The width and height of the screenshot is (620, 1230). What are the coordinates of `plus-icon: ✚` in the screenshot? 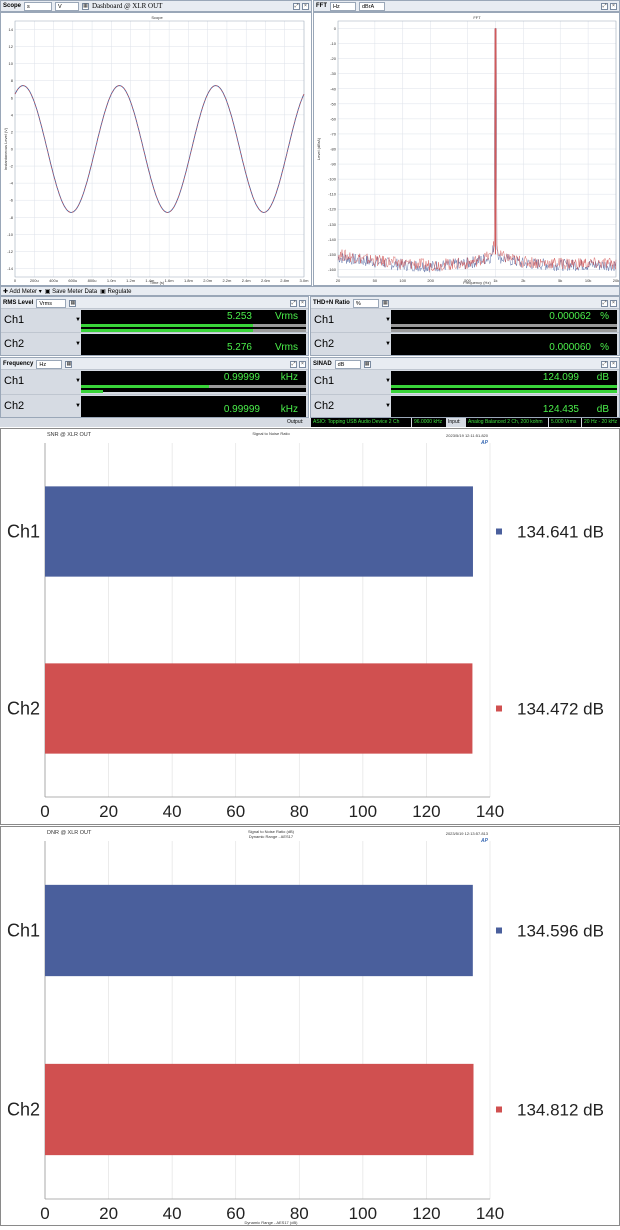 It's located at (6, 291).